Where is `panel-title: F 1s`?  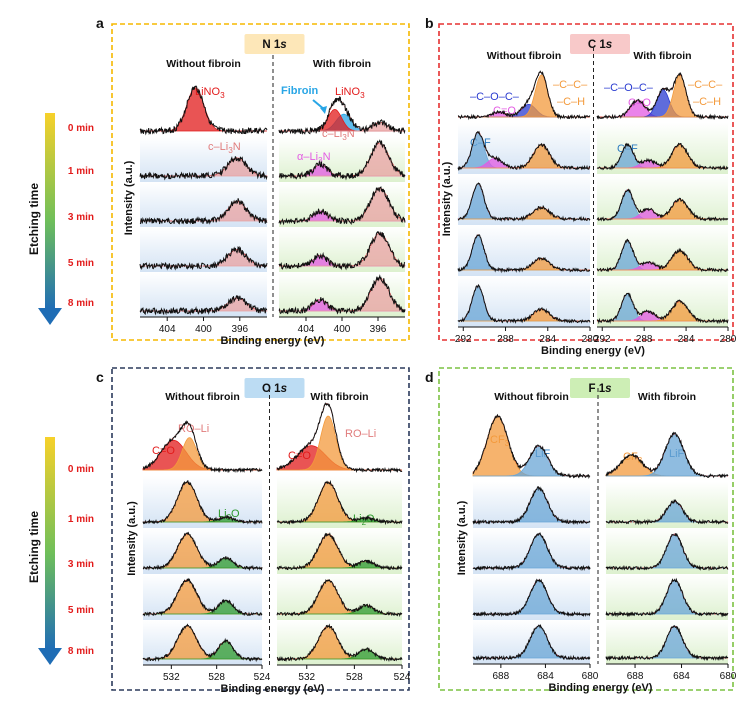
panel-title: F 1s is located at coordinates (599, 389).